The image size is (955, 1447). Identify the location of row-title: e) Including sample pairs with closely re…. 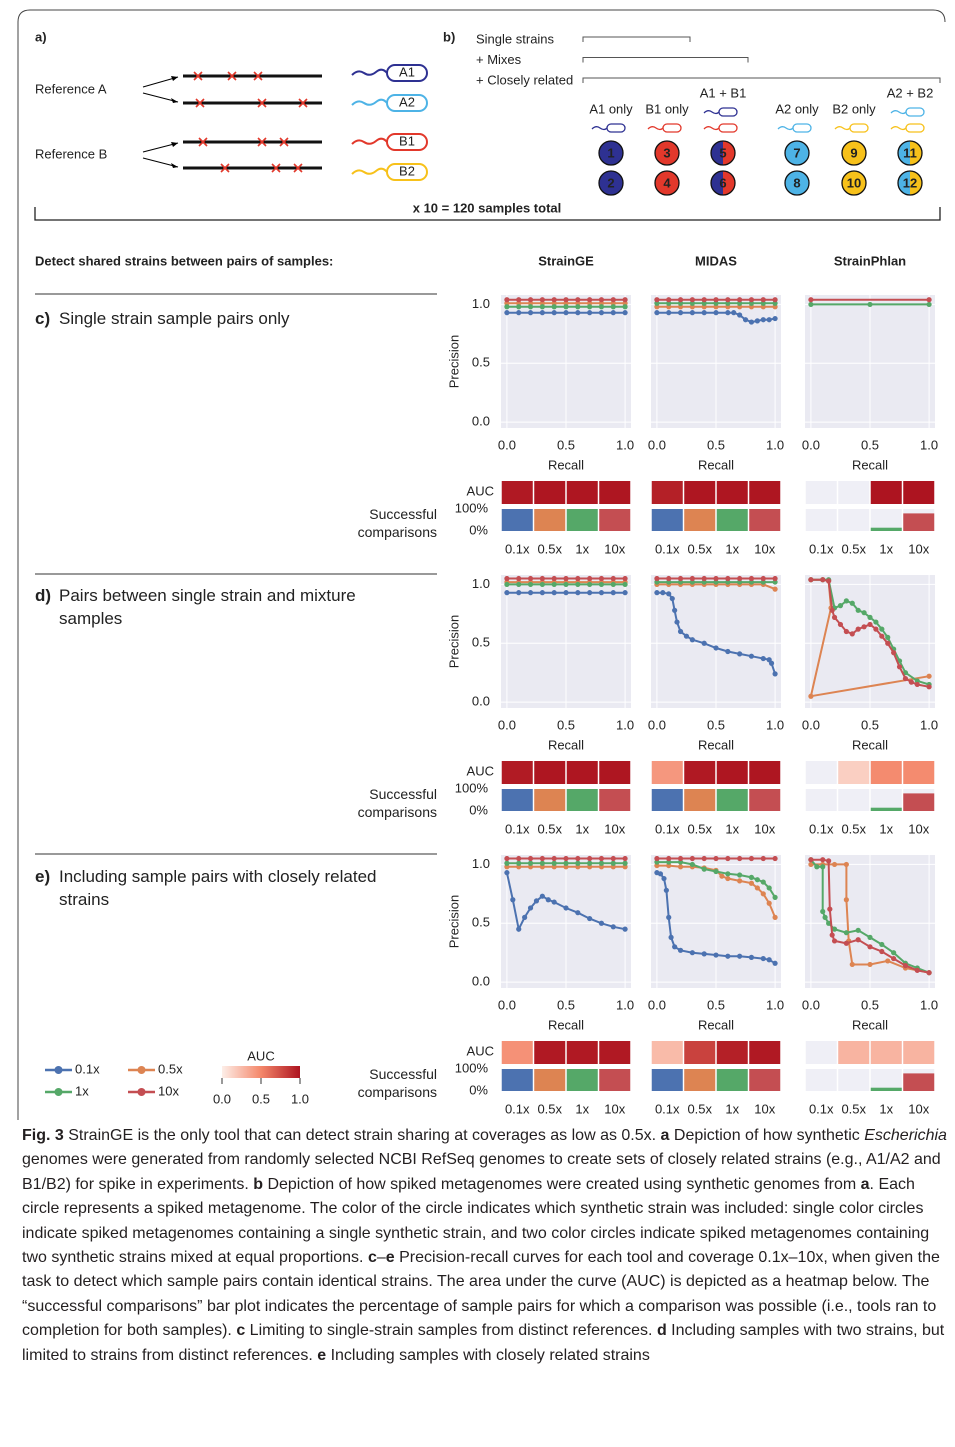
(227, 888).